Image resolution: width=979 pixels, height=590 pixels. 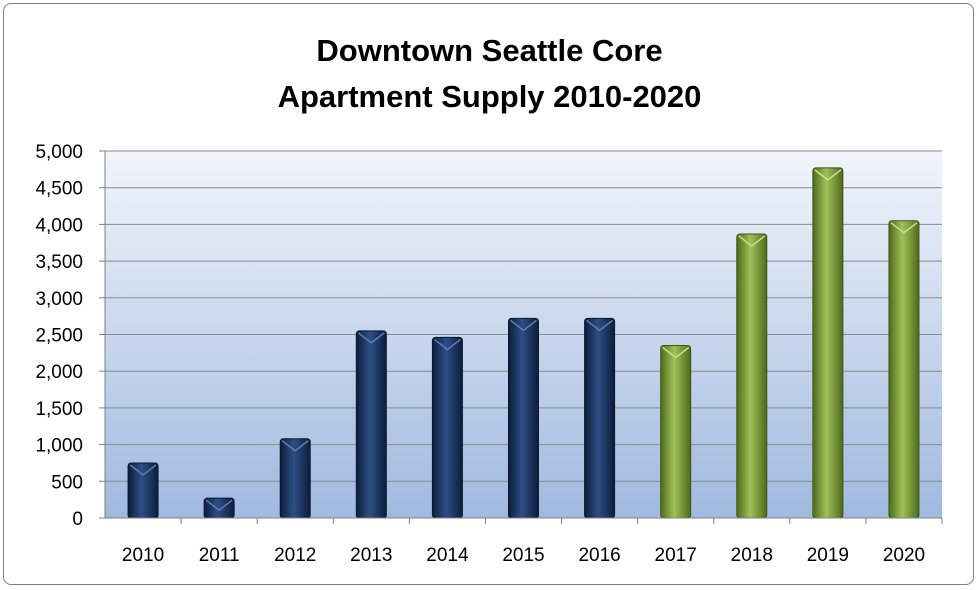 What do you see at coordinates (489, 96) in the screenshot?
I see `chart-title-line-2: Apartment Supply 2010-2020` at bounding box center [489, 96].